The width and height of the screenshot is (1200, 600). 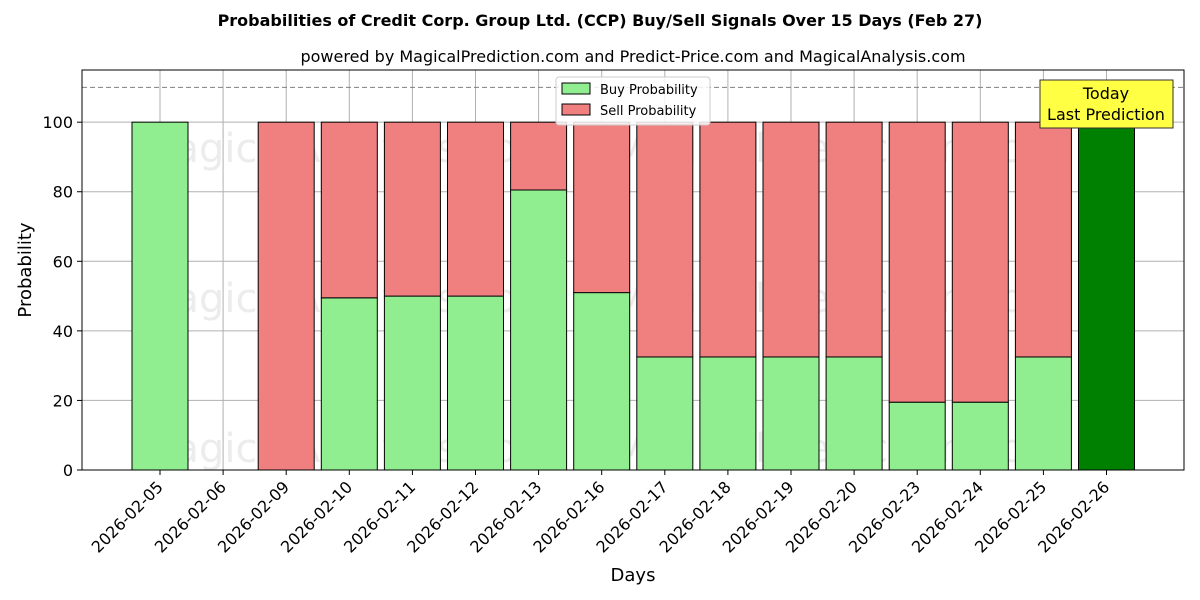 What do you see at coordinates (1106, 114) in the screenshot?
I see `annotation-line2: Last Prediction` at bounding box center [1106, 114].